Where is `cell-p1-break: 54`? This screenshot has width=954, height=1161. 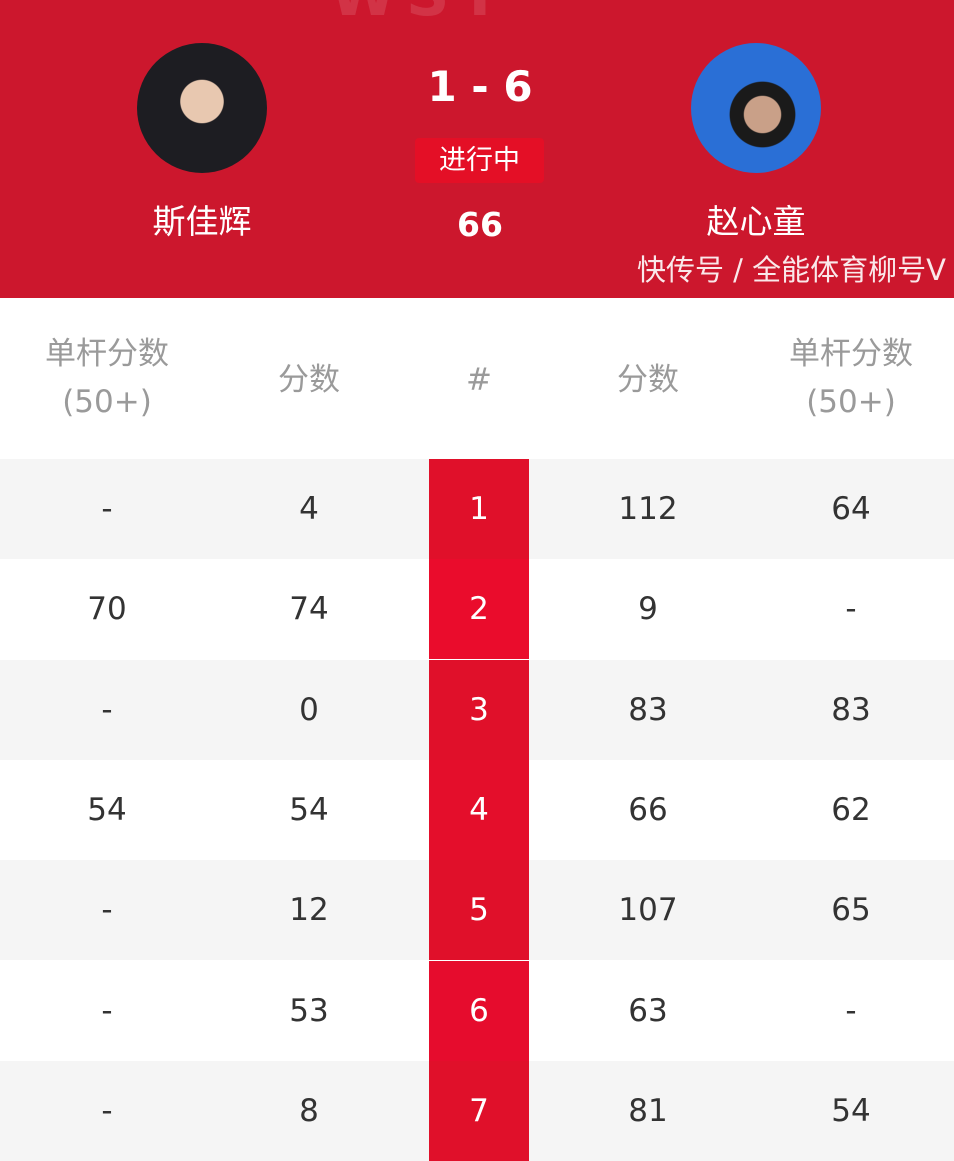
cell-p1-break: 54 is located at coordinates (107, 809).